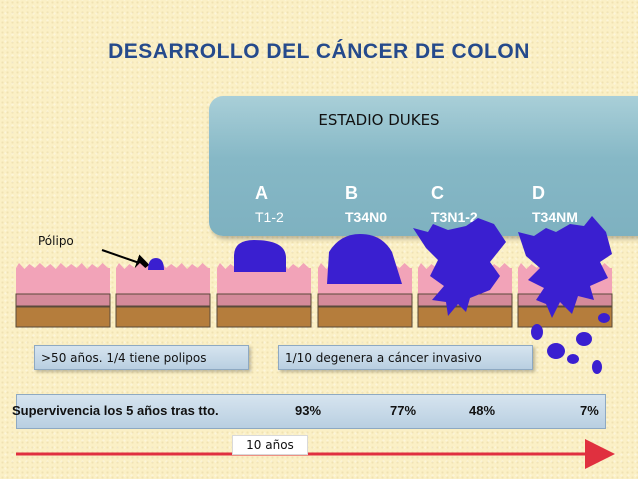 Image resolution: width=638 pixels, height=479 pixels. What do you see at coordinates (570, 343) in the screenshot?
I see `metastasis-cells` at bounding box center [570, 343].